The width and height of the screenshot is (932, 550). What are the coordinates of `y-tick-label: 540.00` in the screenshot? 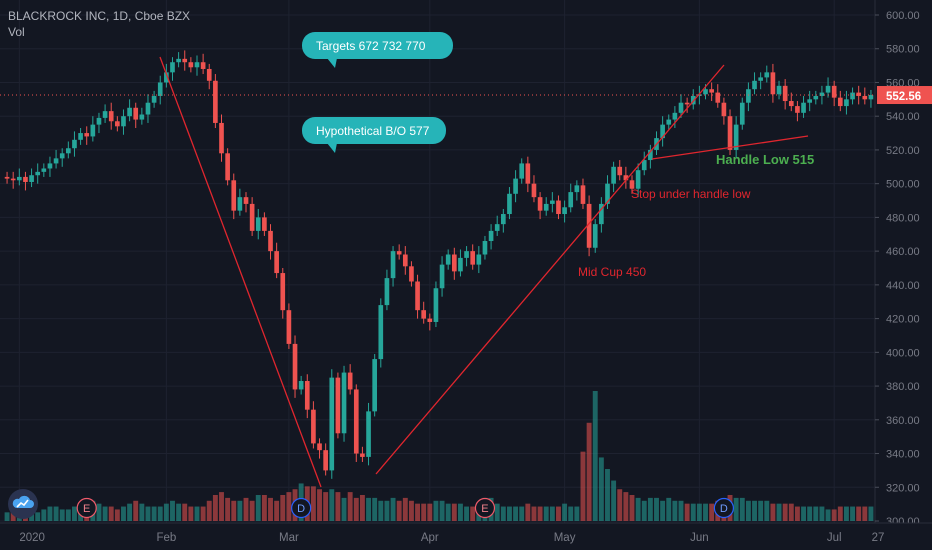 It's located at (903, 117).